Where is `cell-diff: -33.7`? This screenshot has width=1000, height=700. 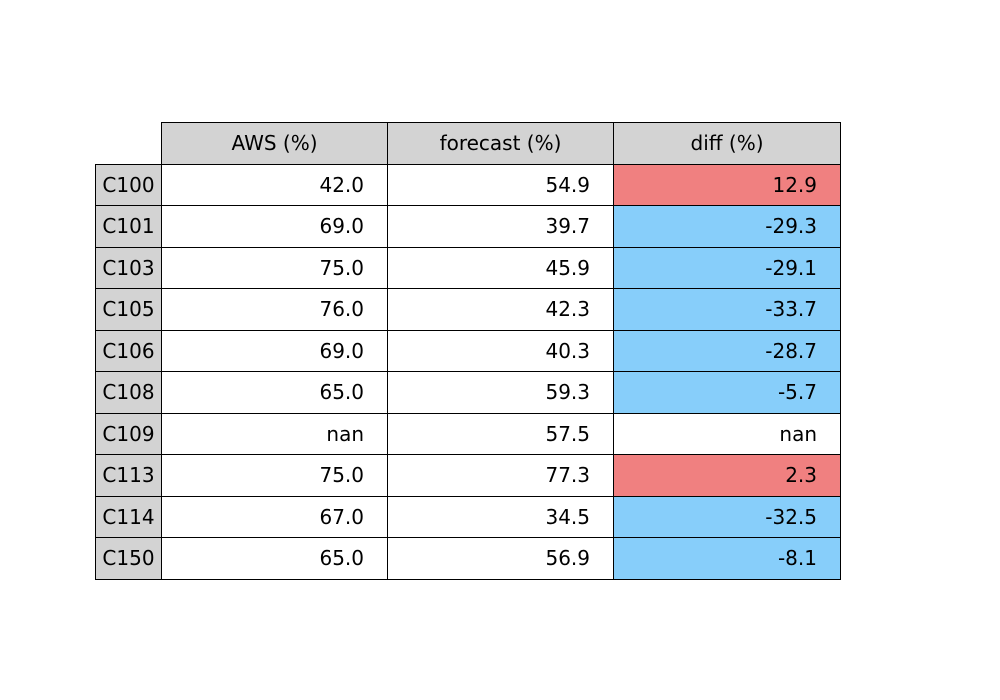
cell-diff: -33.7 is located at coordinates (727, 309).